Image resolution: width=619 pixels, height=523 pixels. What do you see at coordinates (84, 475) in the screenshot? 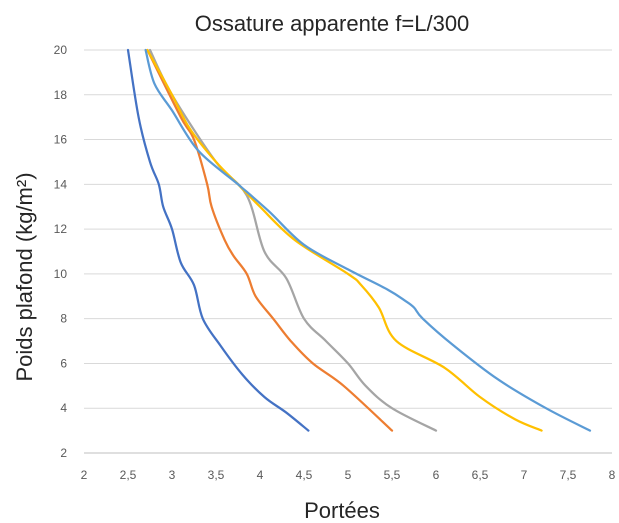
I see `x-tick-label: 2` at bounding box center [84, 475].